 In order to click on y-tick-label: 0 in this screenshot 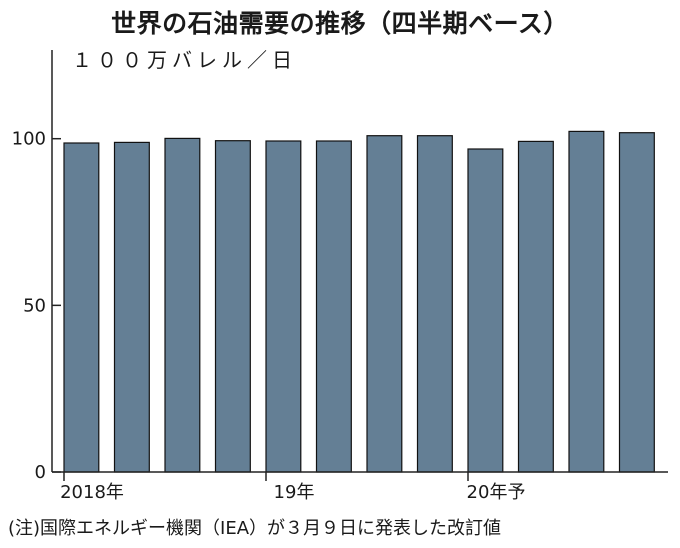, I will do `click(40, 472)`.